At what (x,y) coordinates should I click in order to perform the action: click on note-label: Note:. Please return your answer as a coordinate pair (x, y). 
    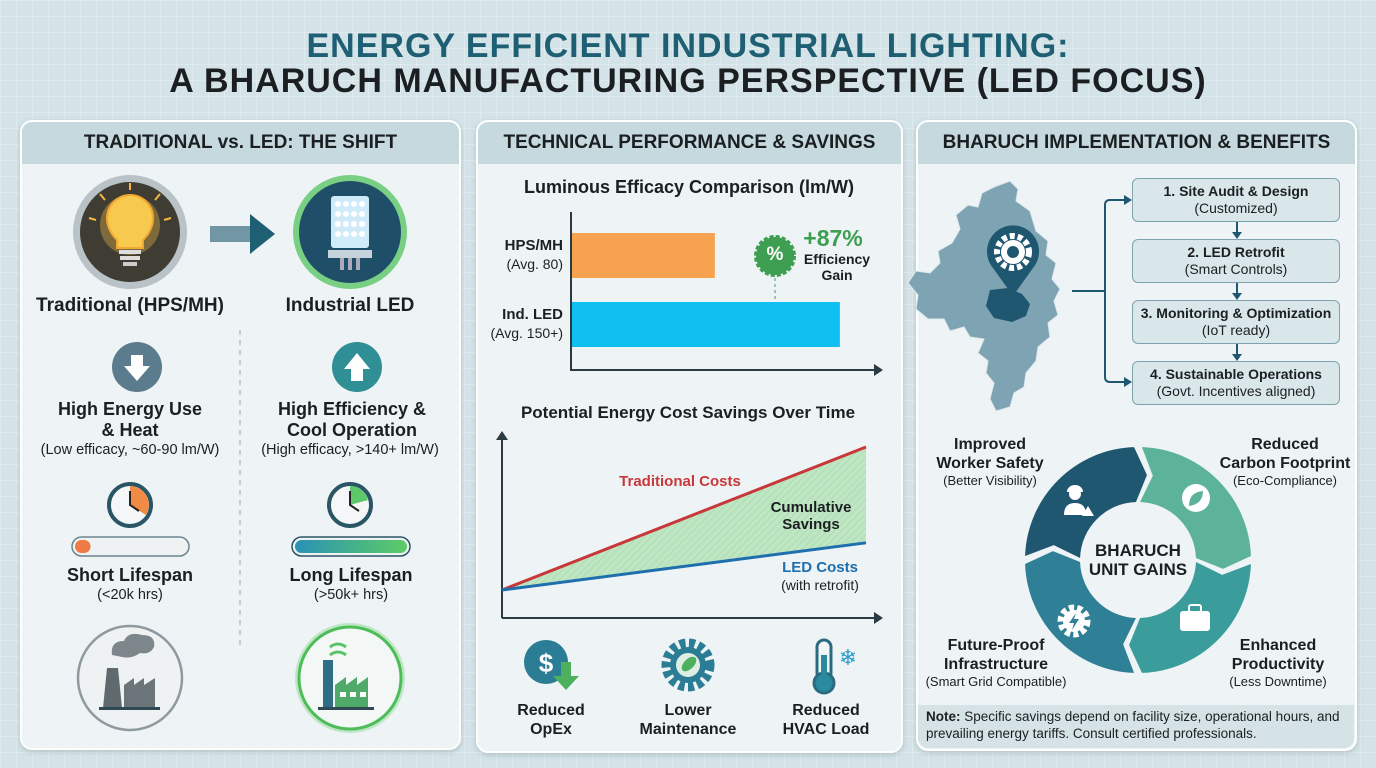
    Looking at the image, I should click on (943, 716).